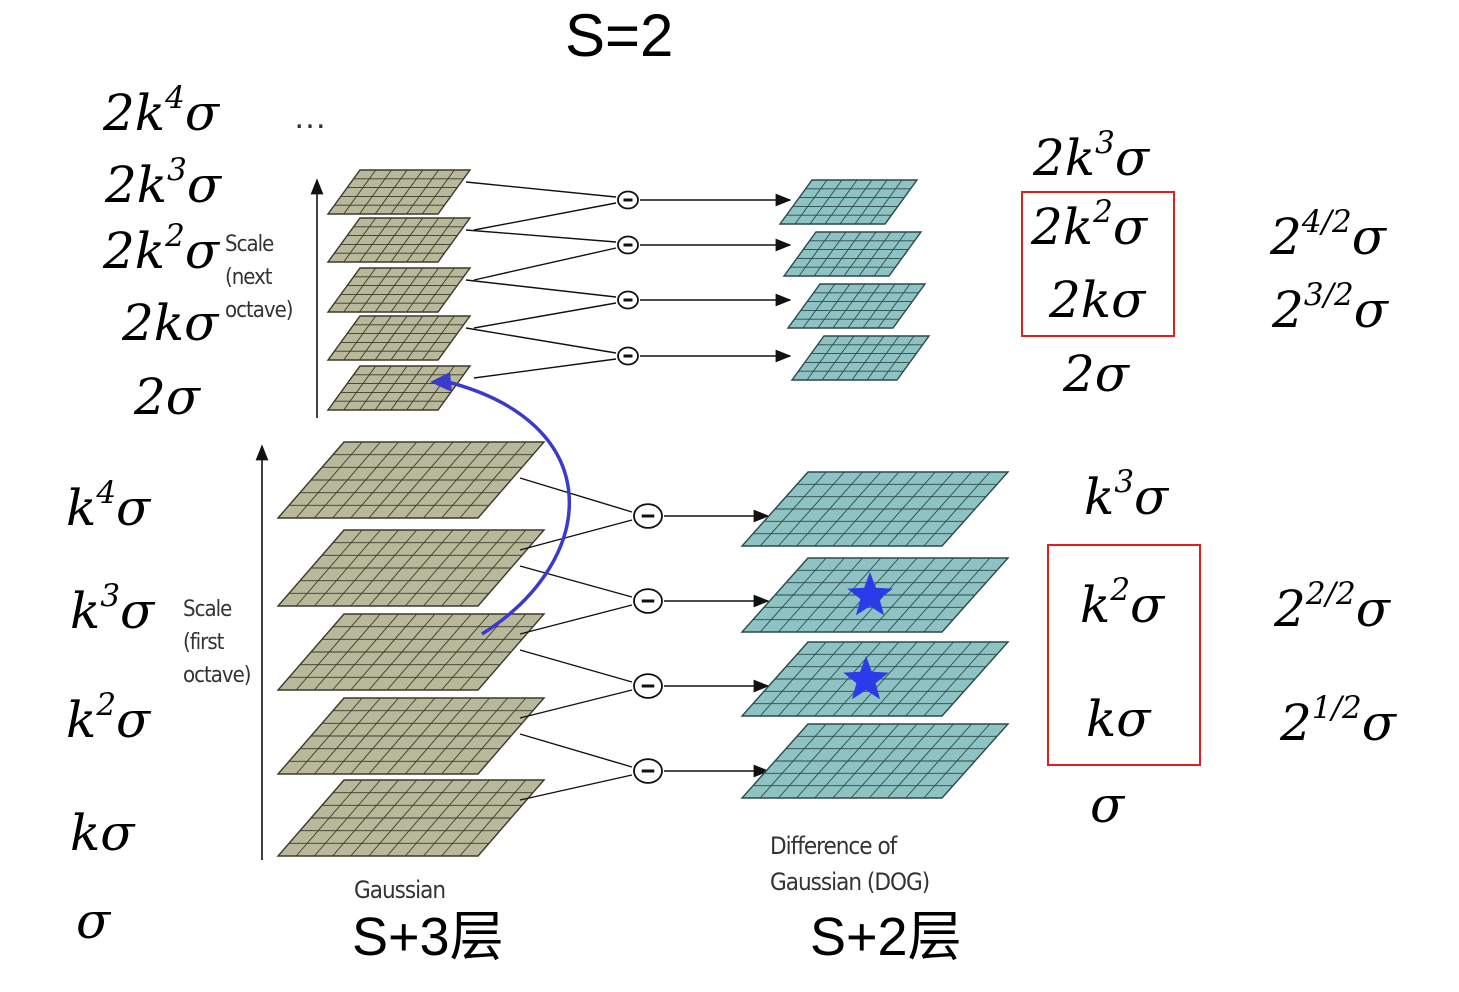 This screenshot has height=992, width=1459. Describe the element at coordinates (619, 35) in the screenshot. I see `diagram-title: S=2` at that location.